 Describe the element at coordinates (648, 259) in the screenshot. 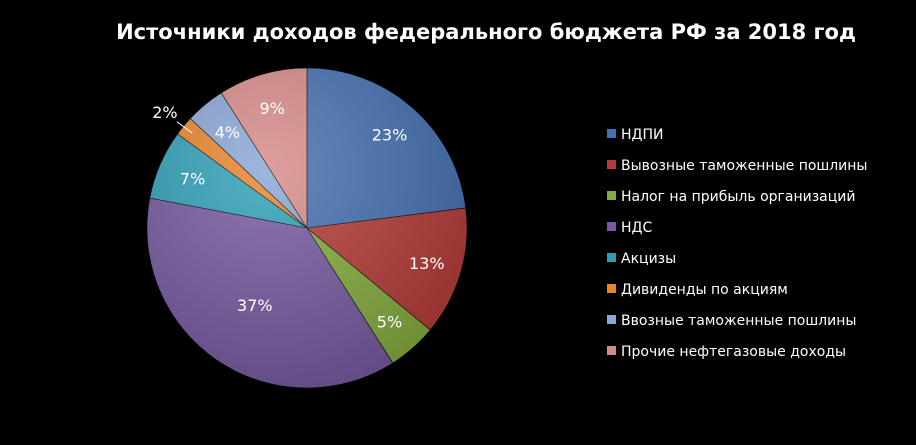

I see `legend-label-5: Акцизы` at that location.